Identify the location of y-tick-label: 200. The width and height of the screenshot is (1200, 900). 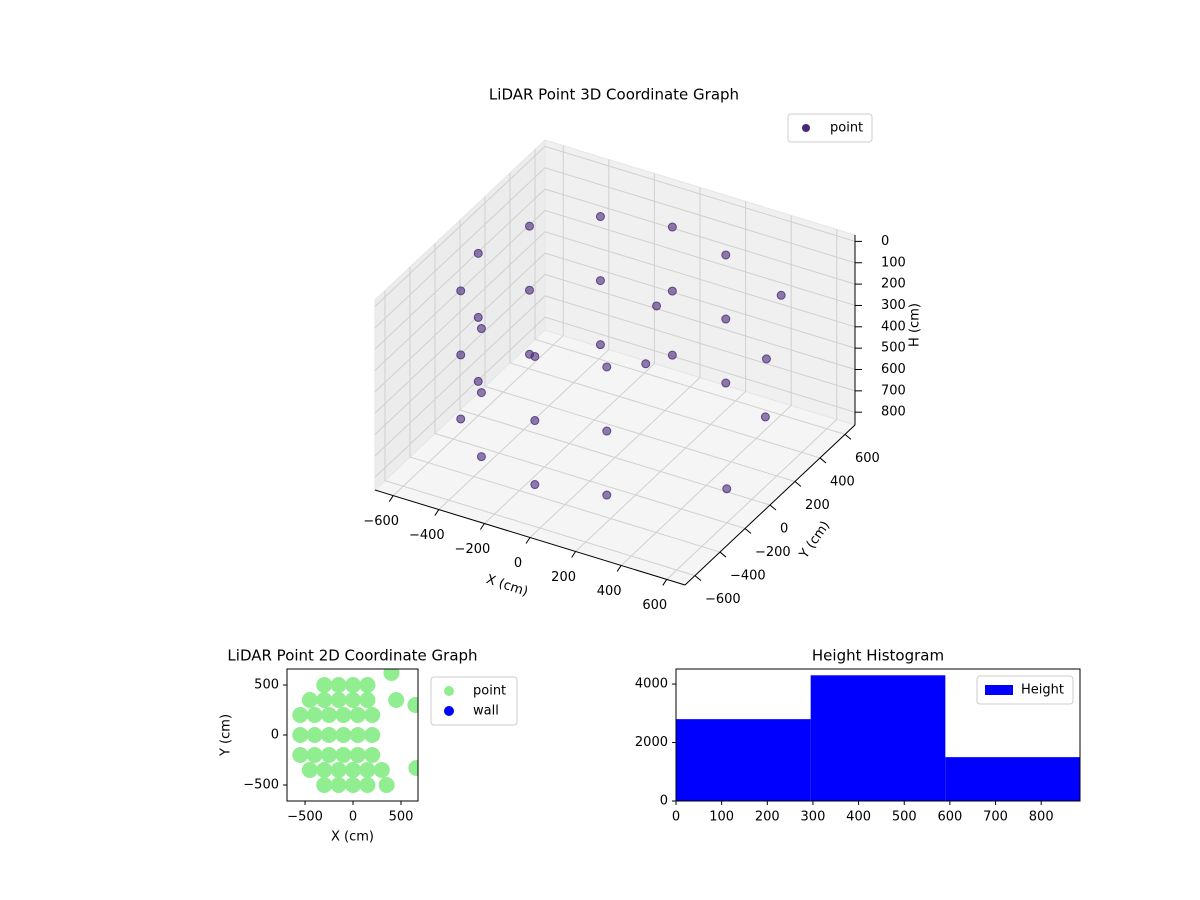
(817, 505).